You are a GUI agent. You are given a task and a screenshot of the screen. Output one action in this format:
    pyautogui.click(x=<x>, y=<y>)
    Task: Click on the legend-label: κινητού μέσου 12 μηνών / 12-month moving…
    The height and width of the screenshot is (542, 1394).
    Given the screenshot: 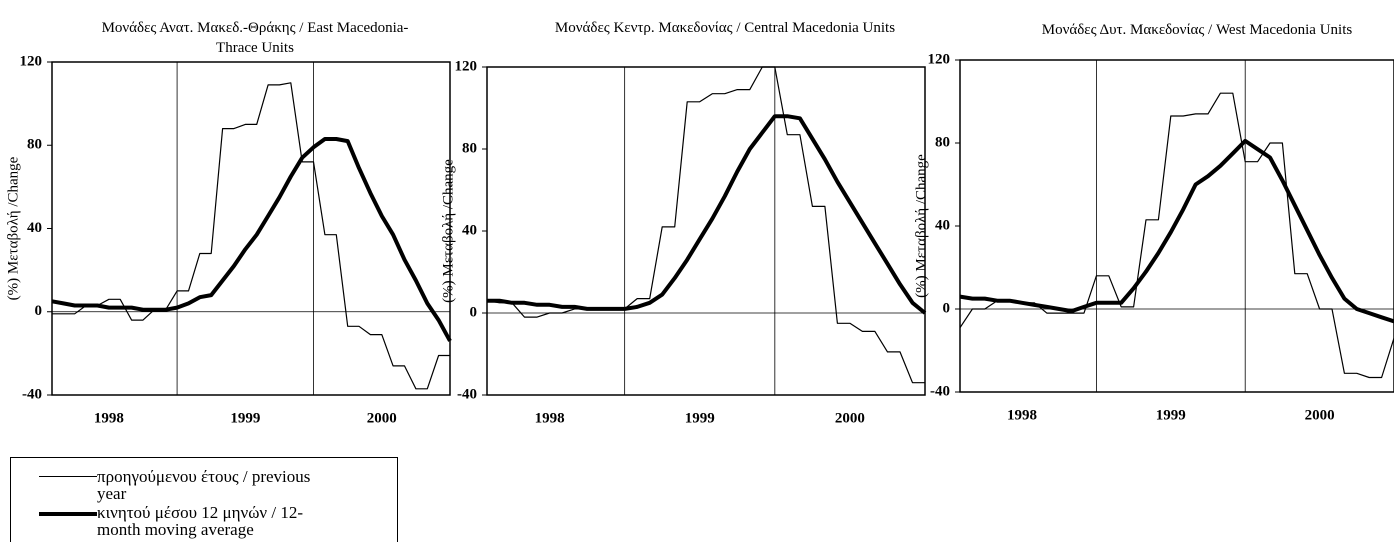 What is the action you would take?
    pyautogui.click(x=200, y=521)
    